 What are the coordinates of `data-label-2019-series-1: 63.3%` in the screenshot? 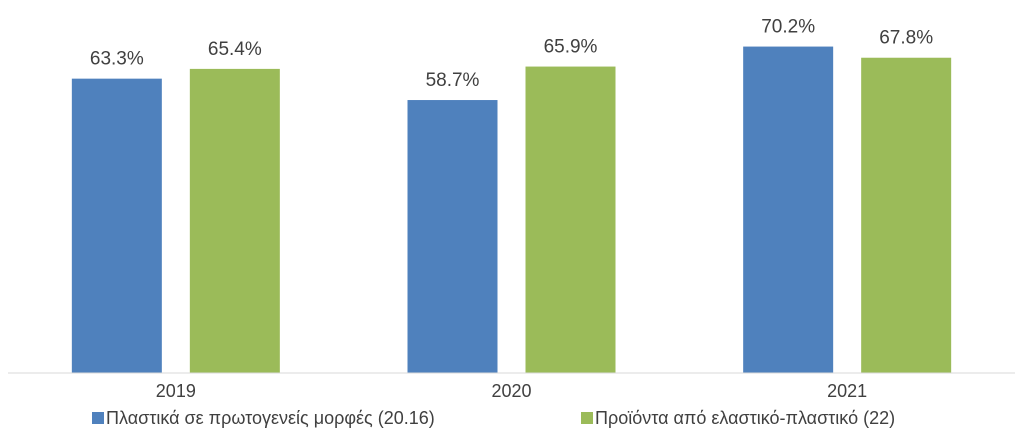 It's located at (117, 59).